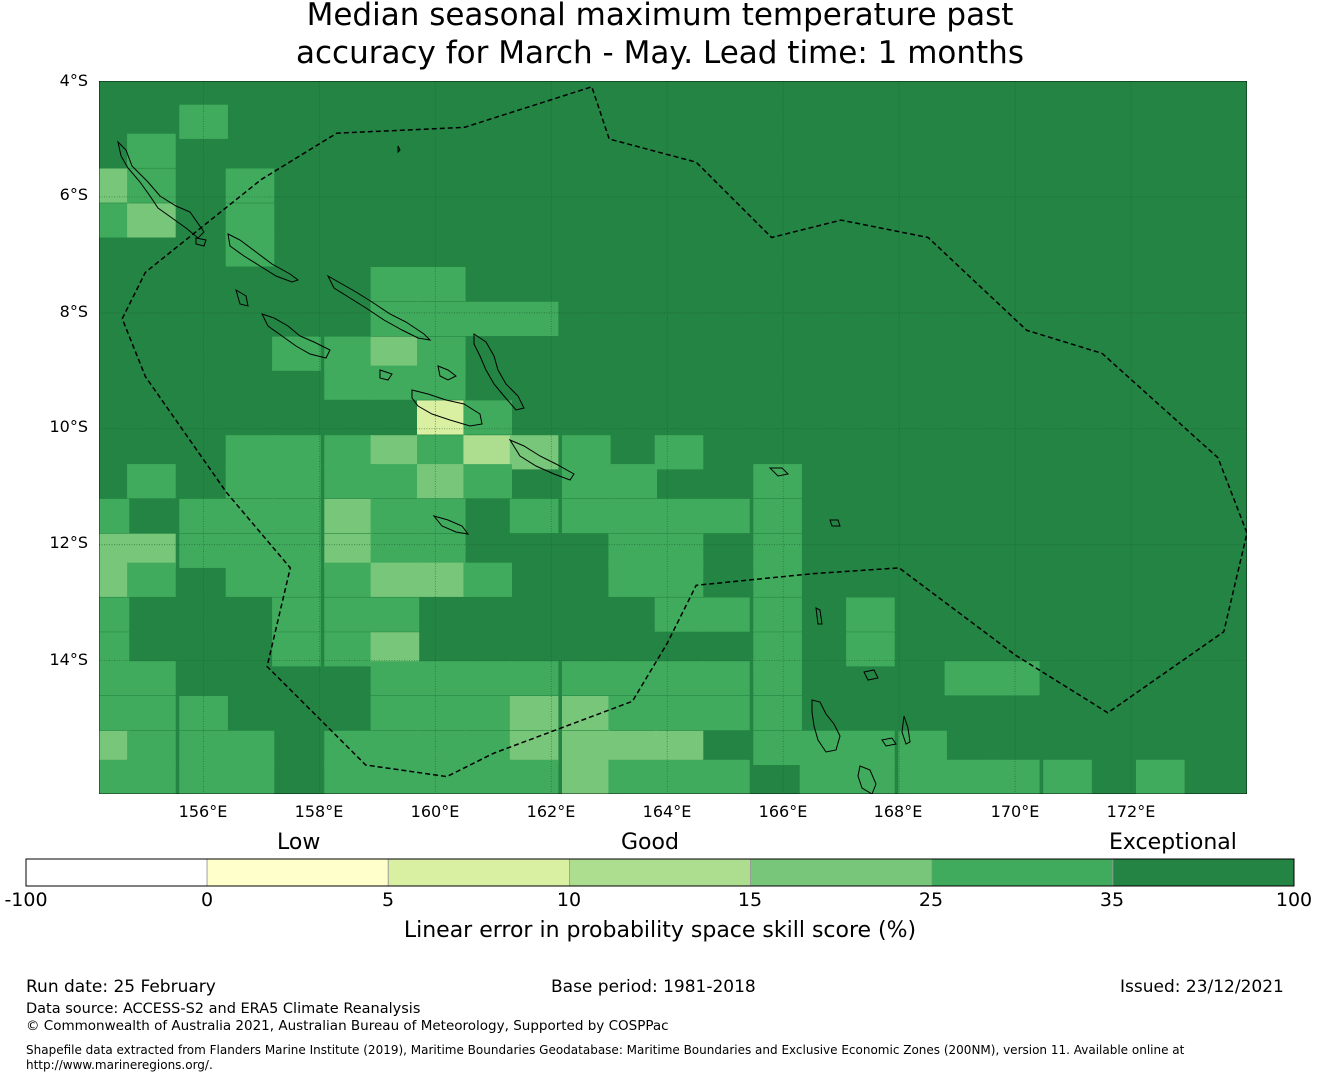 The height and width of the screenshot is (1080, 1320). I want to click on colorbar-tick: 0, so click(207, 900).